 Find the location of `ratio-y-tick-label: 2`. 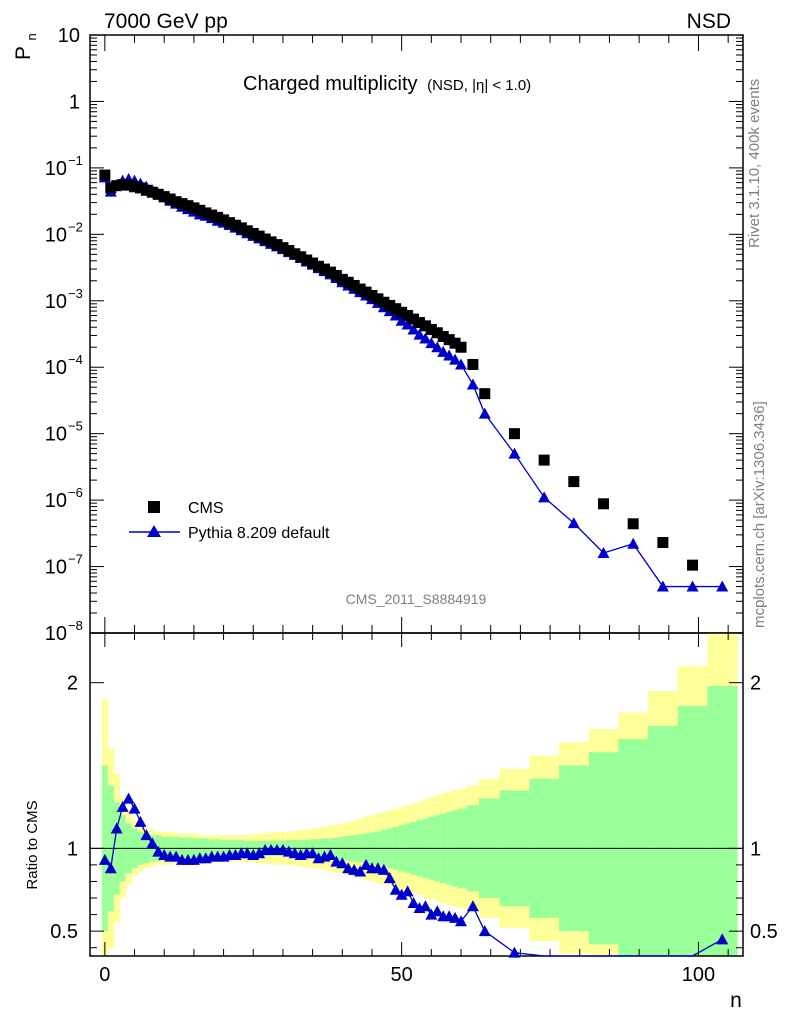

ratio-y-tick-label: 2 is located at coordinates (72, 684).